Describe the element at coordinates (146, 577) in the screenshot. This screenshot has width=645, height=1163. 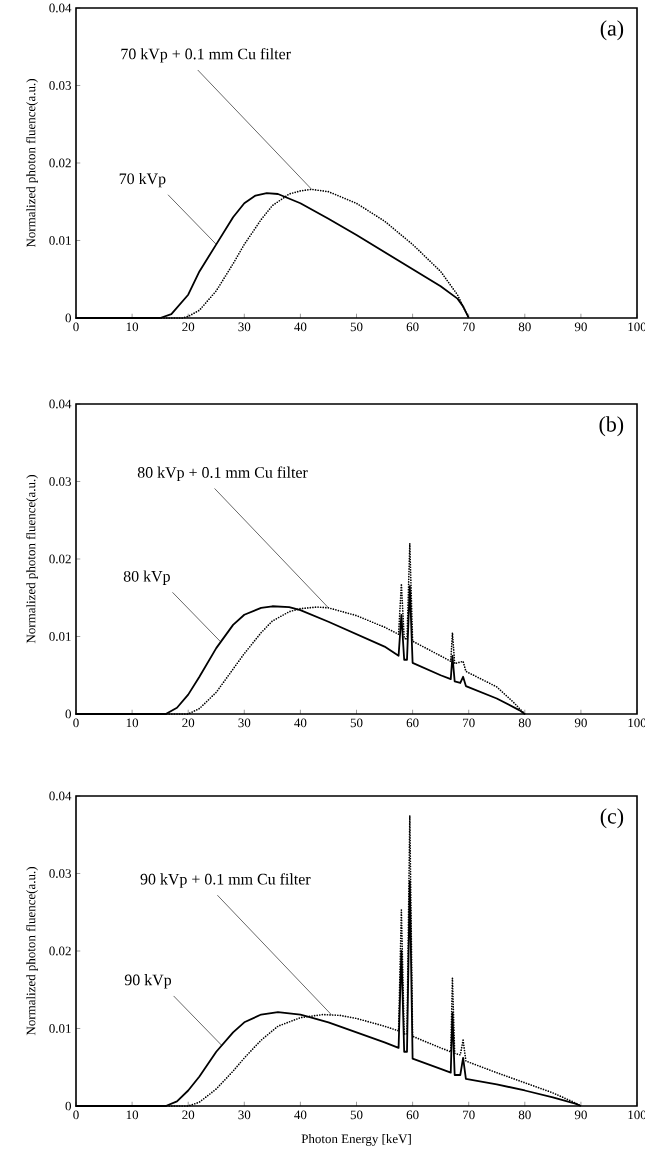
I see `annotation: 80 kVp` at that location.